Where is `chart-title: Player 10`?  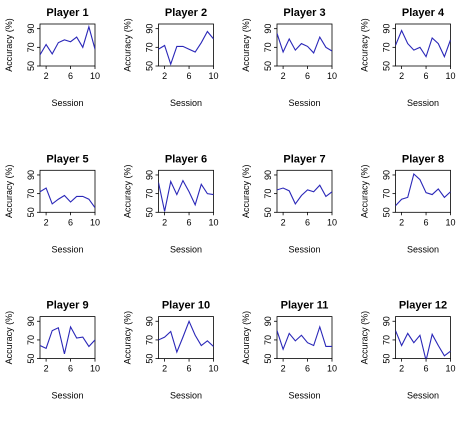 chart-title: Player 10 is located at coordinates (186, 306).